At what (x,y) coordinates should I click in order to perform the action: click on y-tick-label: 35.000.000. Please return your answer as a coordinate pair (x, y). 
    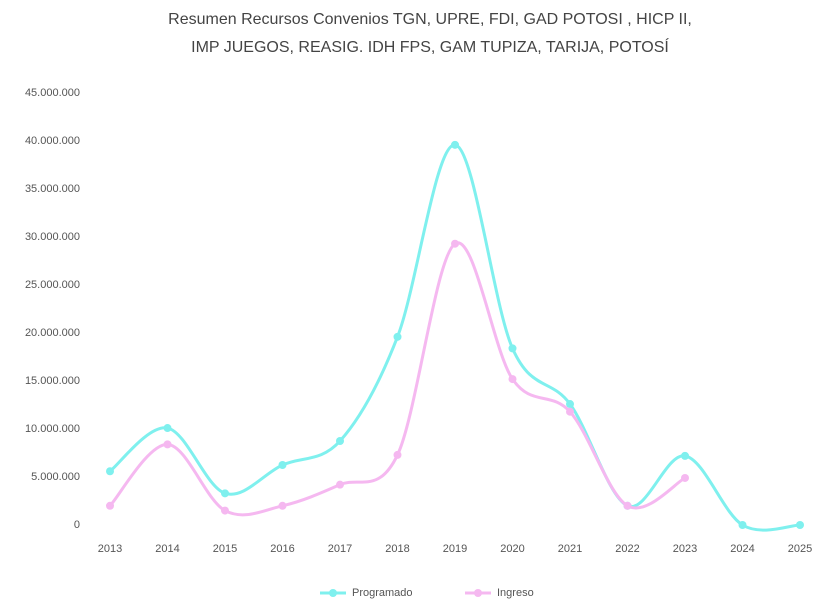
    Looking at the image, I should click on (52, 189).